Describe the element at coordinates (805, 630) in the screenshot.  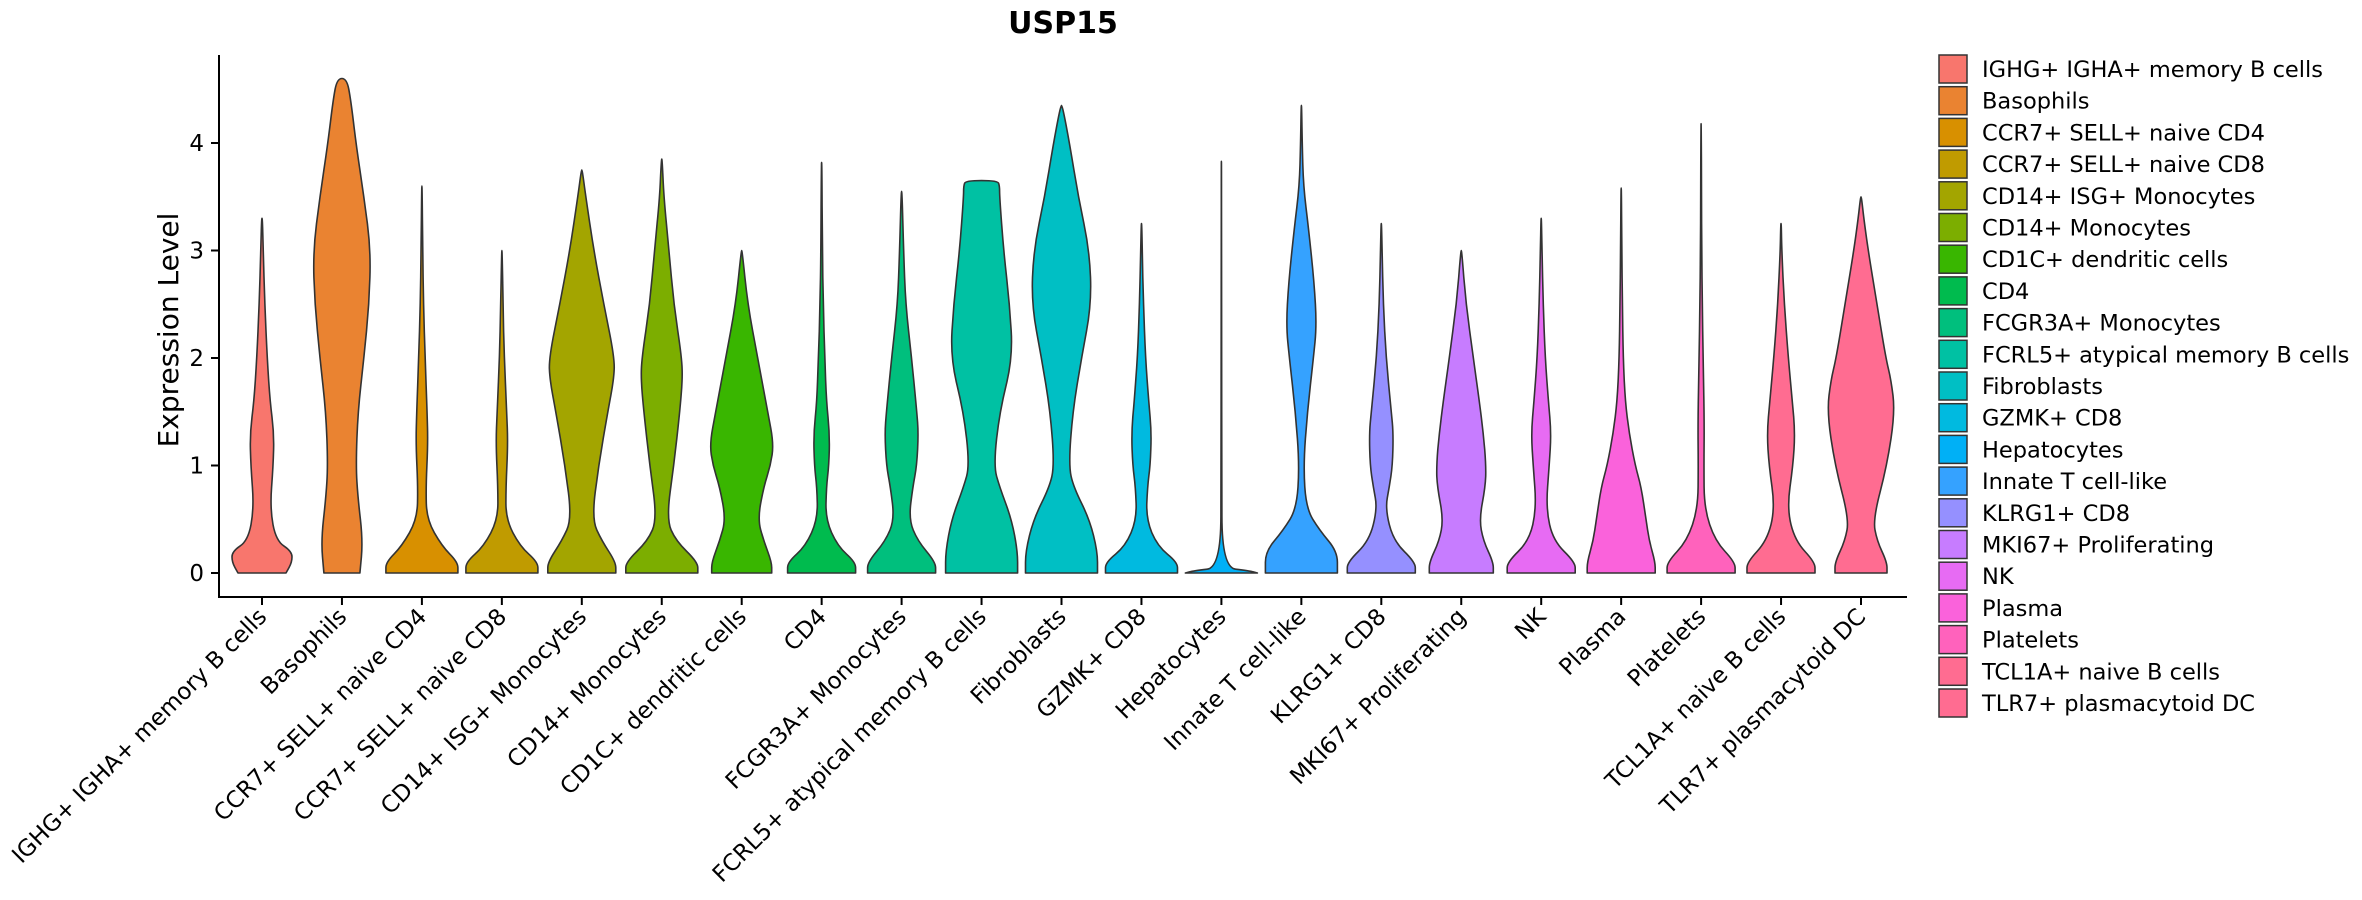
I see `x-tick-label: CD4` at that location.